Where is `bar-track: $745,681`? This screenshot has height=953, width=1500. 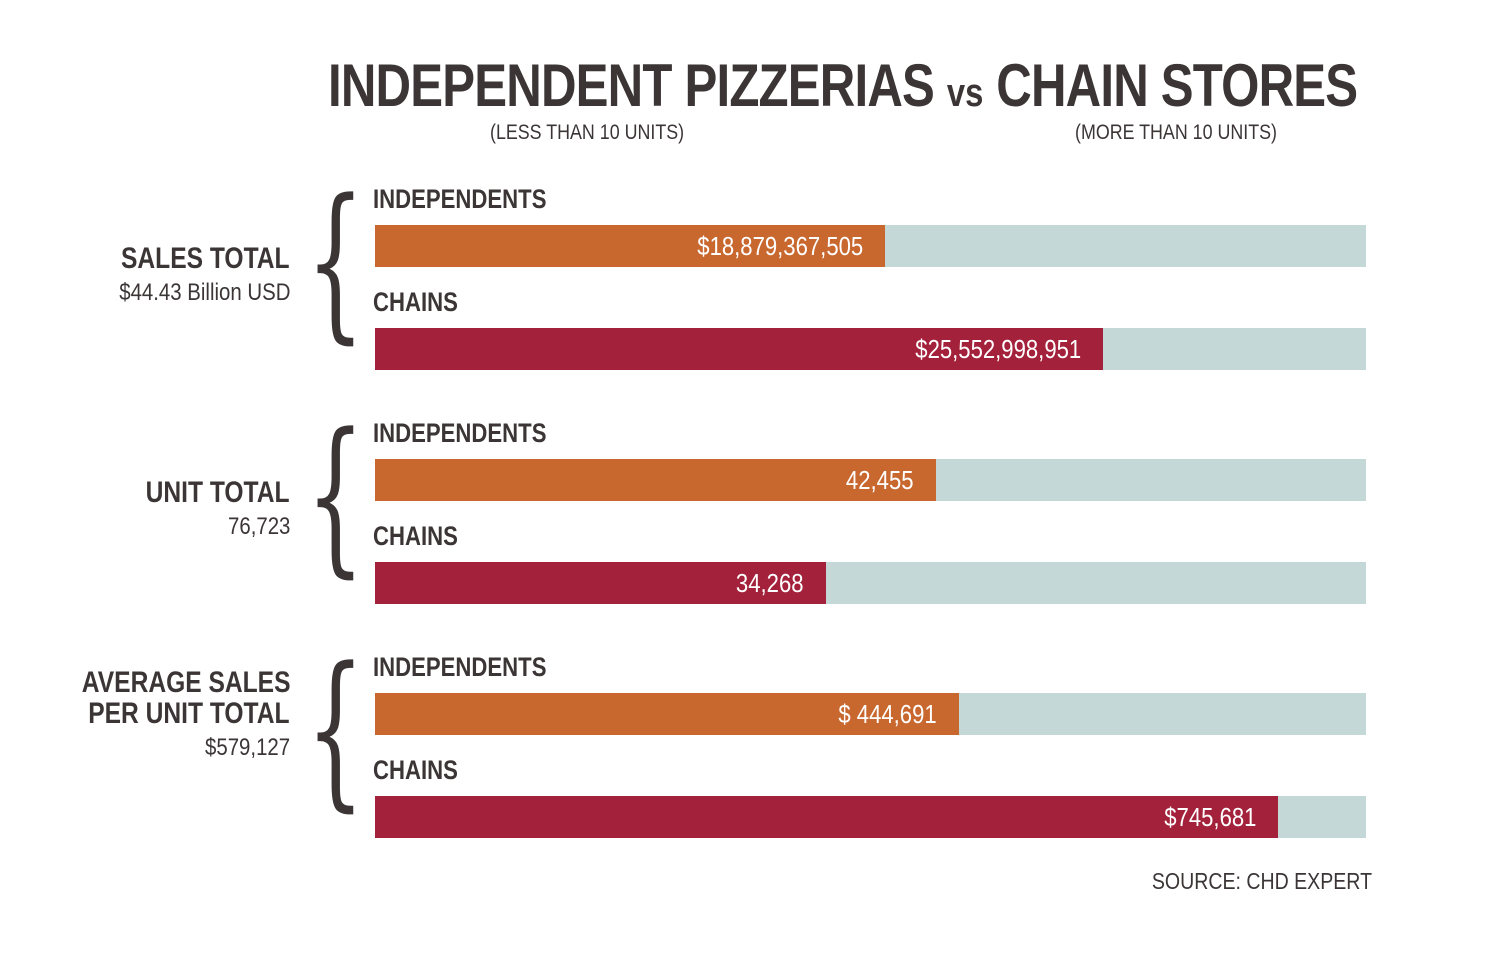 bar-track: $745,681 is located at coordinates (870, 817).